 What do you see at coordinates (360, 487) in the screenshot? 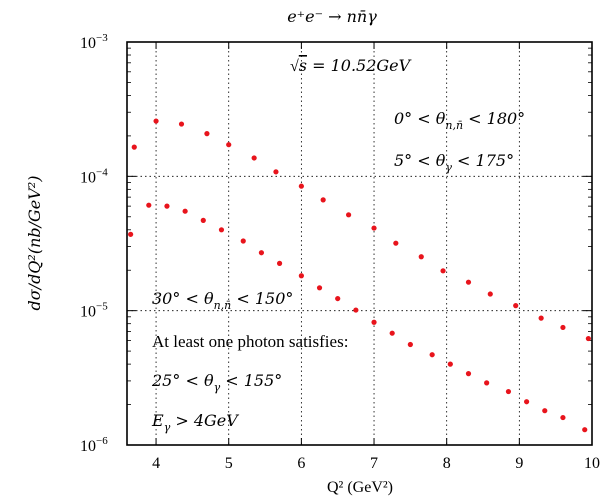
I see `x-axis-label: Q² (GeV²)` at bounding box center [360, 487].